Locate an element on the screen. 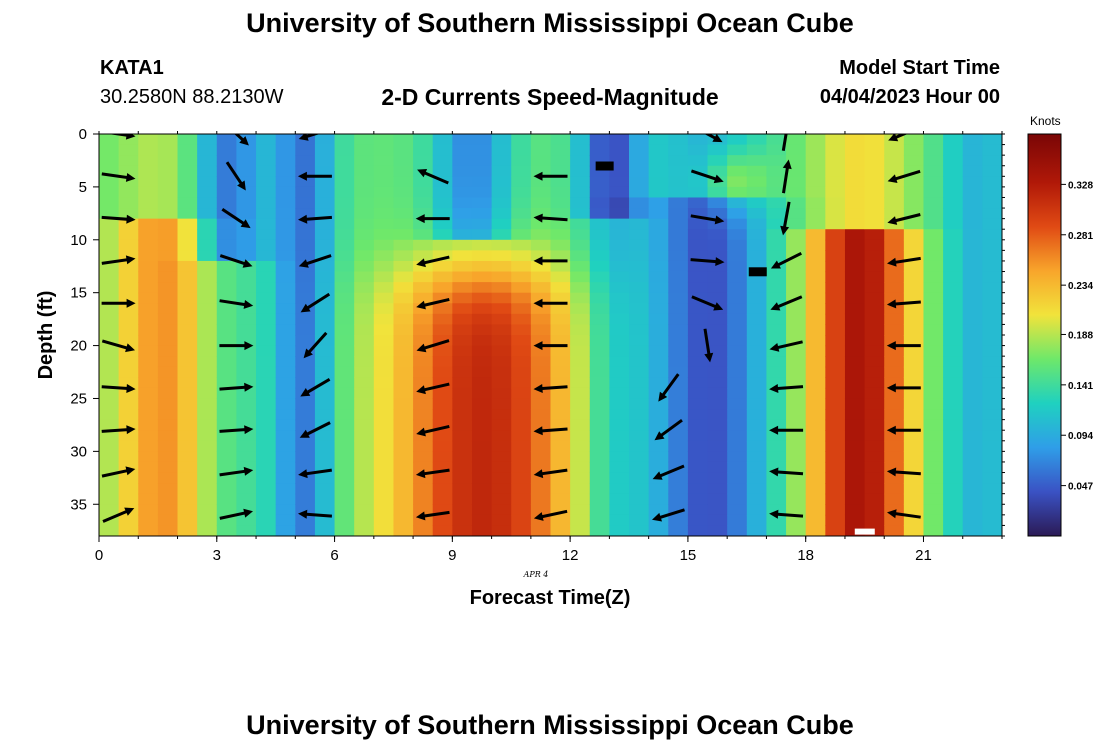  station-coordinates: 30.2580N 88.2130W is located at coordinates (192, 97).